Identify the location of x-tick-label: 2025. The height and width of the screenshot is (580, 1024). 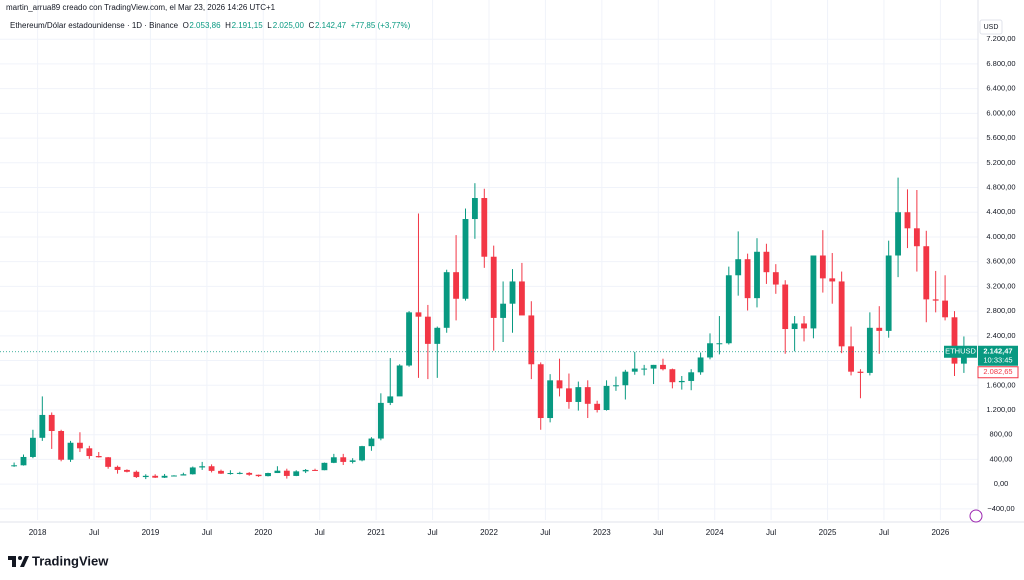
(828, 532).